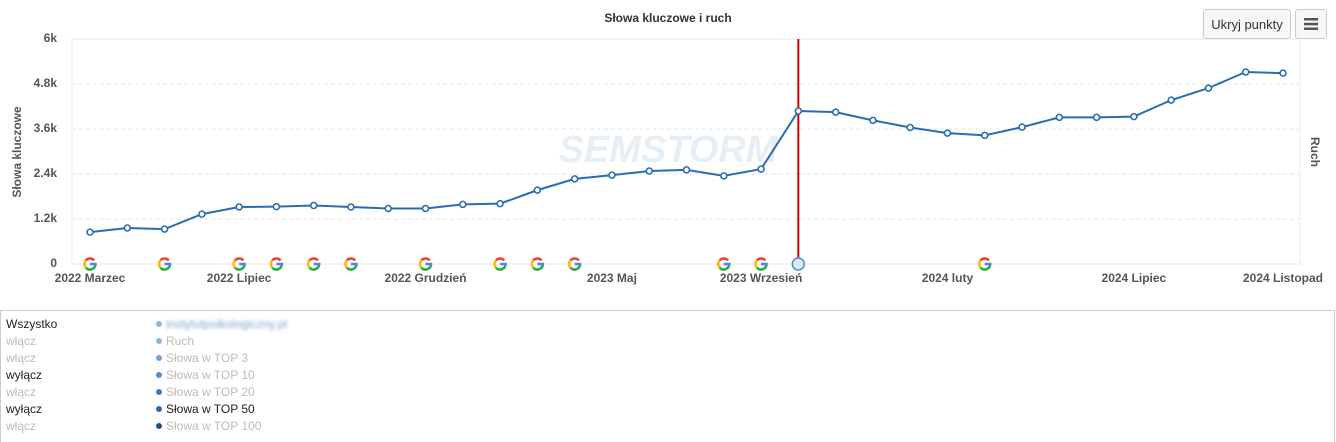 The height and width of the screenshot is (442, 1336). What do you see at coordinates (46, 218) in the screenshot?
I see `y-tick-label: 1.2k` at bounding box center [46, 218].